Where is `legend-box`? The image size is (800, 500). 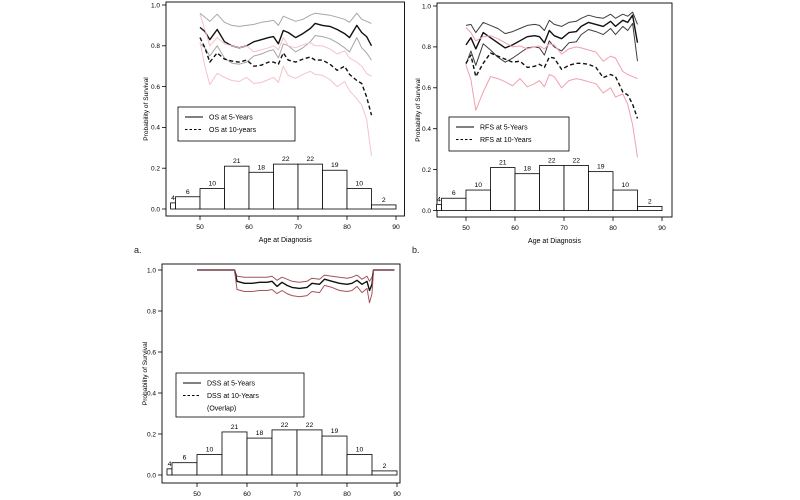
legend-box is located at coordinates (236, 124).